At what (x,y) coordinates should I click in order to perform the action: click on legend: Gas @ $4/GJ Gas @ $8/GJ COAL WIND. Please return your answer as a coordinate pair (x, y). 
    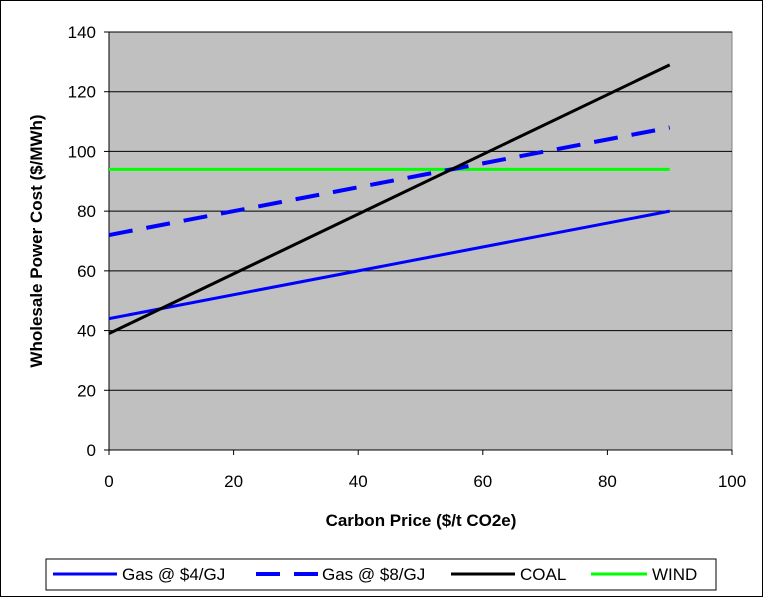
    Looking at the image, I should click on (381, 574).